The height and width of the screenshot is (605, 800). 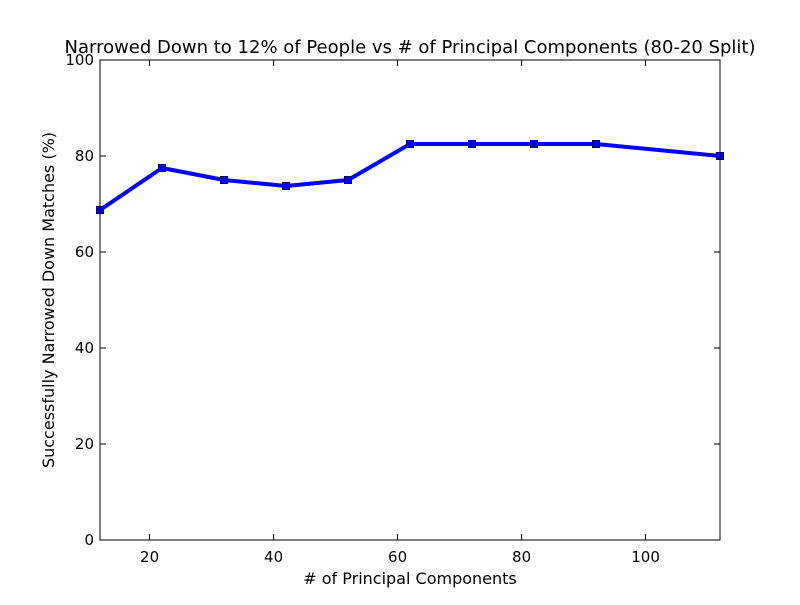 What do you see at coordinates (79, 60) in the screenshot?
I see `y-tick-label: 100` at bounding box center [79, 60].